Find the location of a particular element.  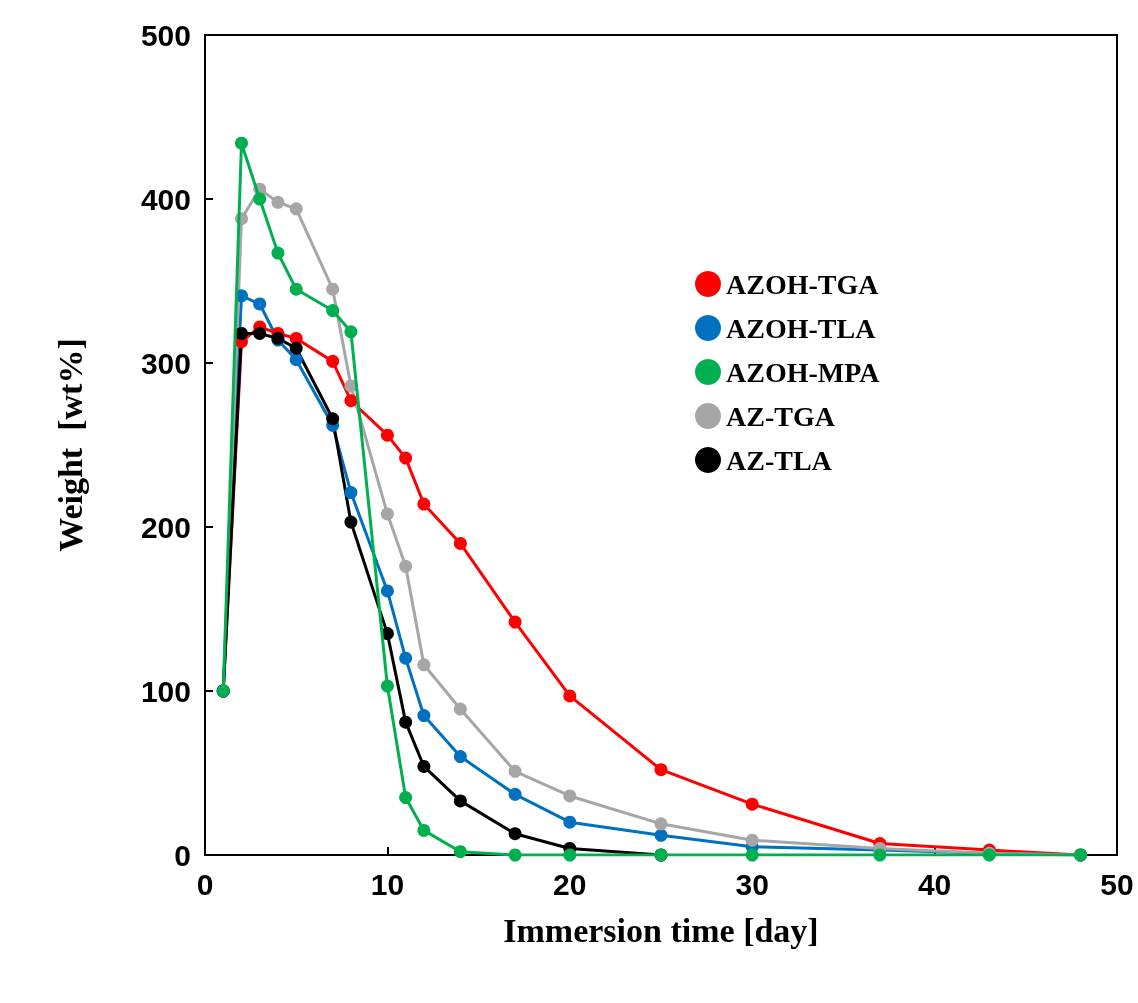

y-tick-label: 300 is located at coordinates (165, 363).